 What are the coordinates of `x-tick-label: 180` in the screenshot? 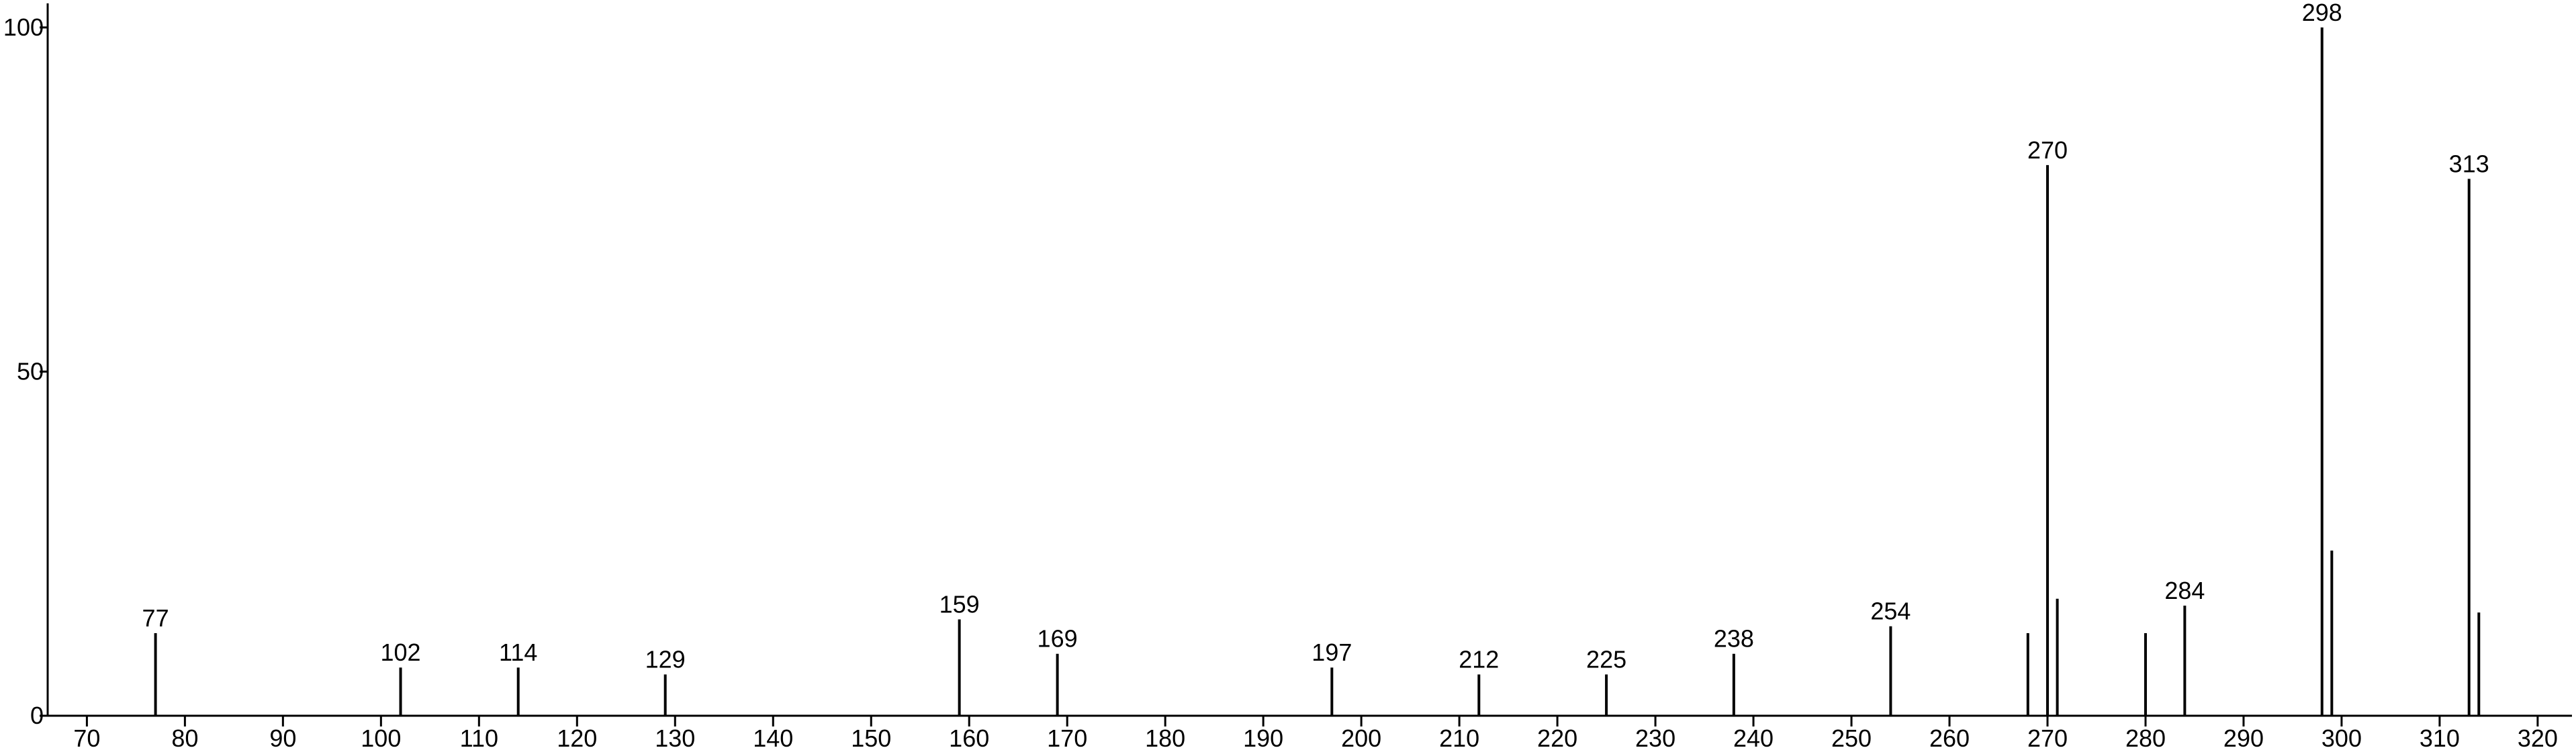 It's located at (1165, 738).